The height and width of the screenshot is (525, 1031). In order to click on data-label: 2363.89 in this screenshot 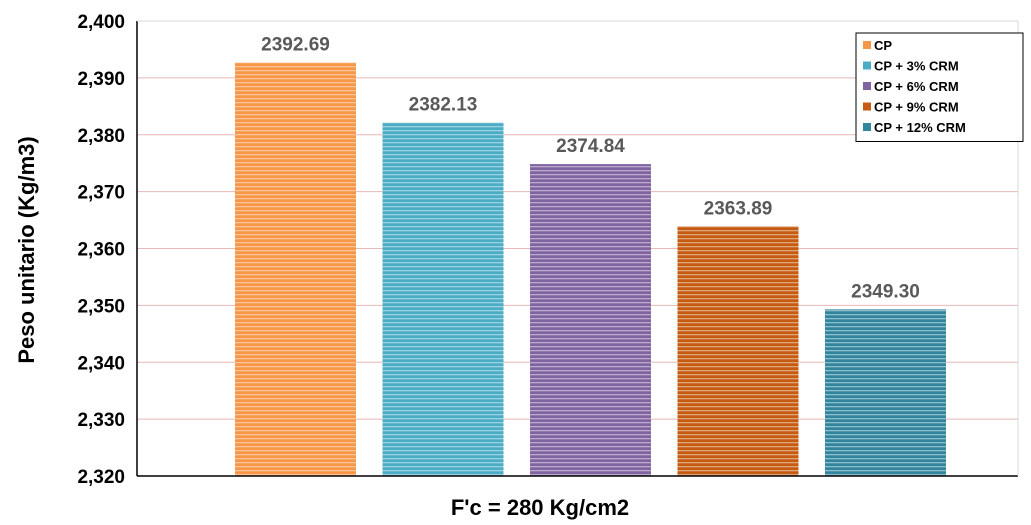, I will do `click(738, 208)`.